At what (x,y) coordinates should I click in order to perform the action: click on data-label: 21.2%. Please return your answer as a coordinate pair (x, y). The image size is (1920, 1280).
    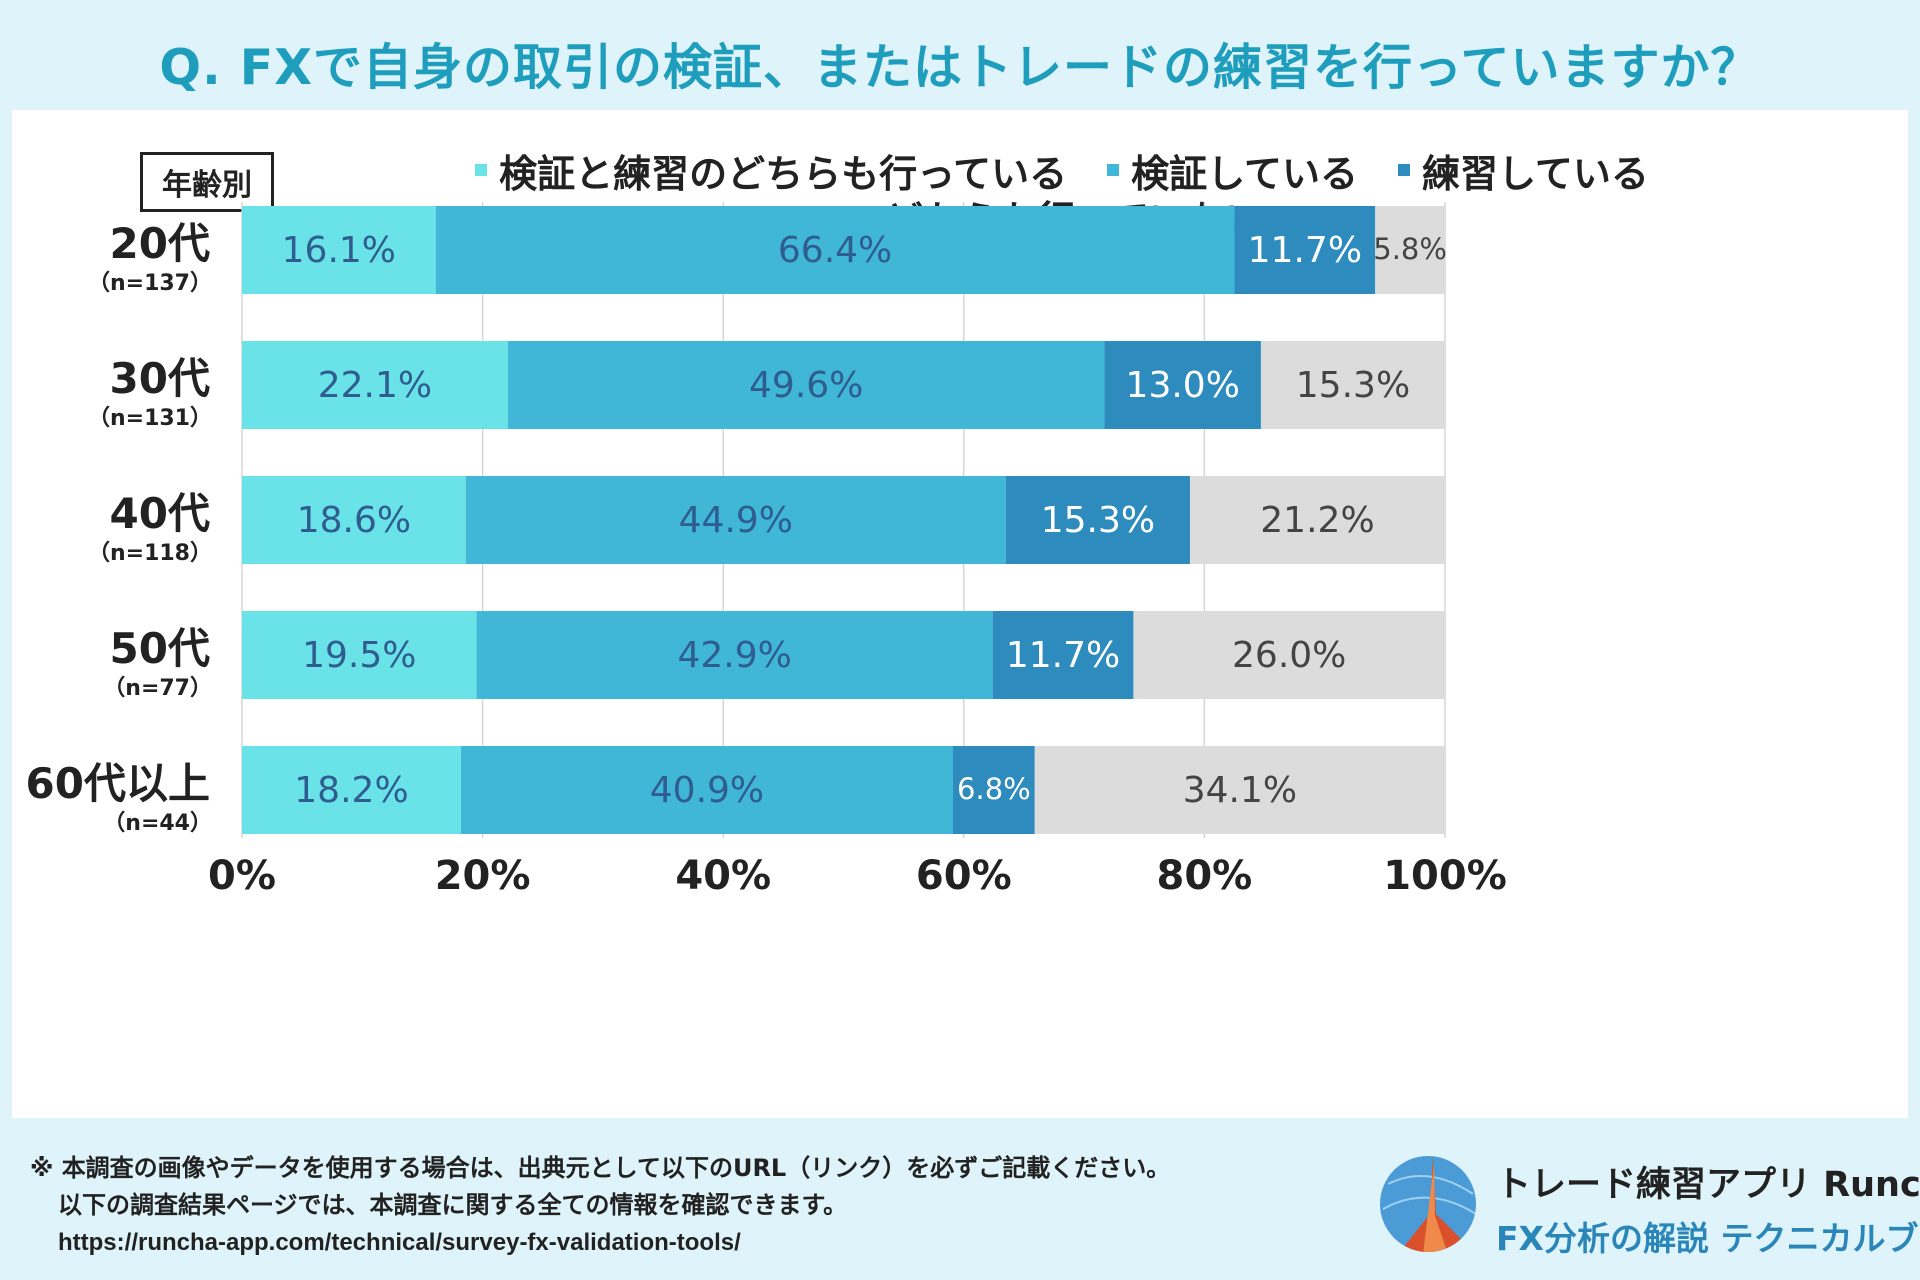
    Looking at the image, I should click on (1317, 520).